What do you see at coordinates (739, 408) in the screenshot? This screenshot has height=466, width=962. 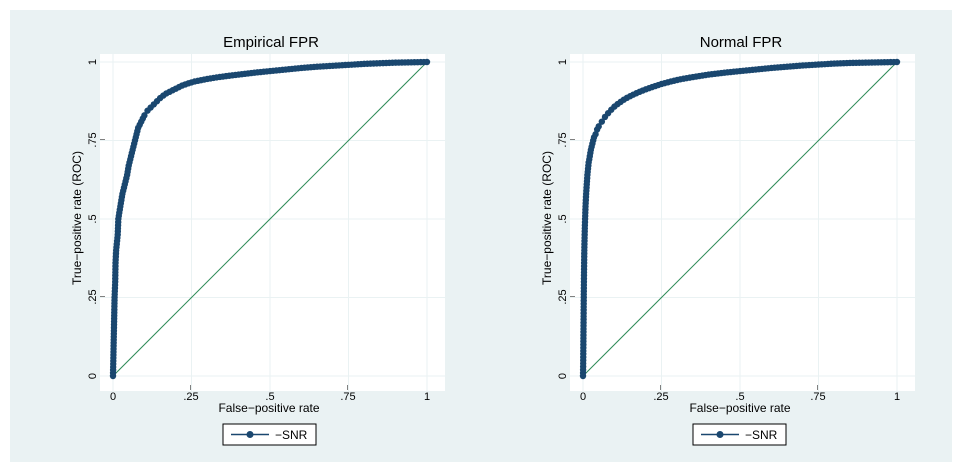 I see `x-axis-label-normal: False−positive rate` at bounding box center [739, 408].